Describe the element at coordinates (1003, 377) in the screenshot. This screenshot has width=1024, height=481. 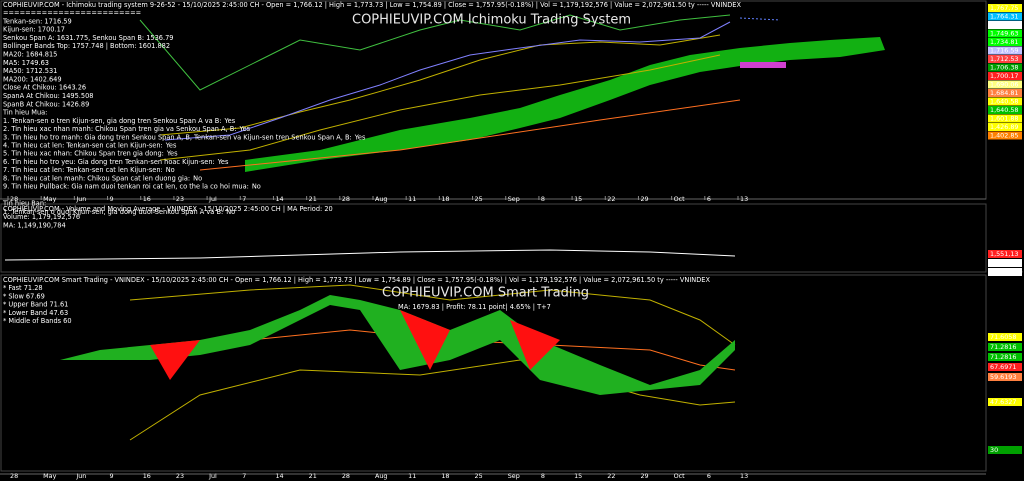
I see `price-label: 59.6193` at that location.